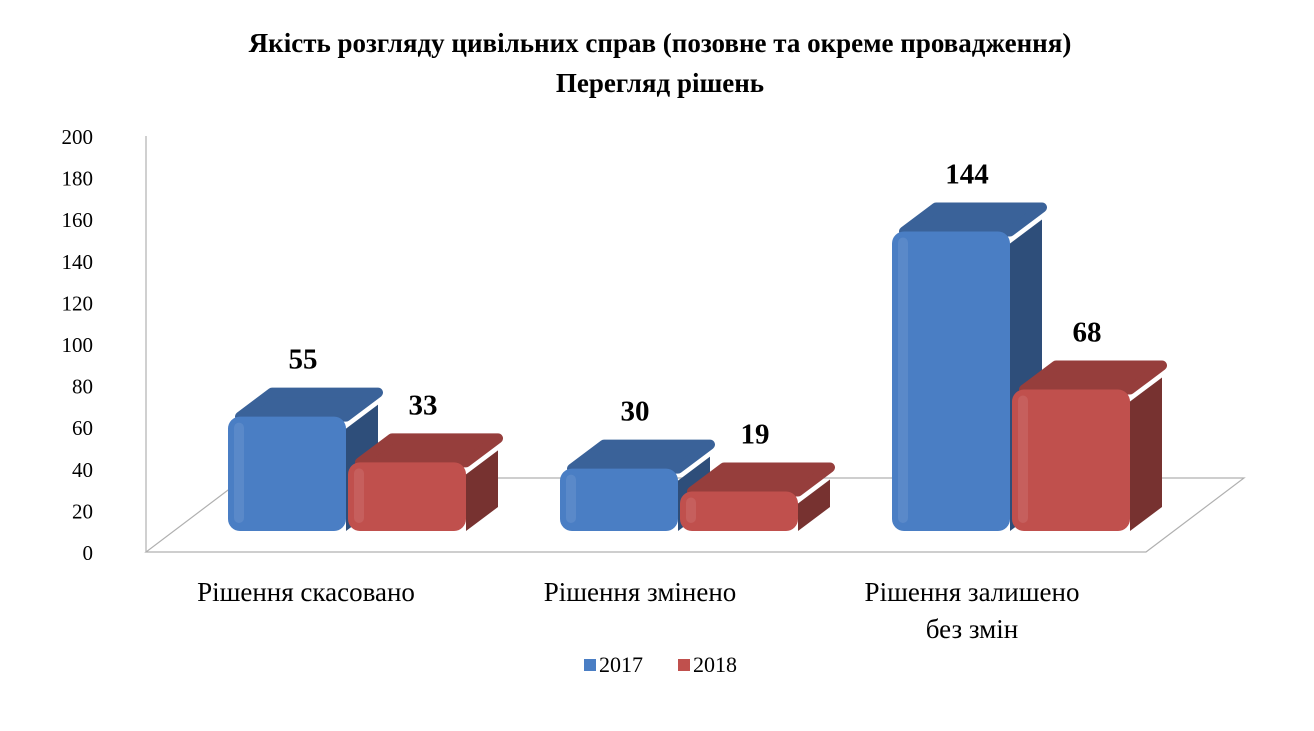 This screenshot has width=1314, height=731. Describe the element at coordinates (621, 664) in the screenshot. I see `legend-label: 2017` at that location.